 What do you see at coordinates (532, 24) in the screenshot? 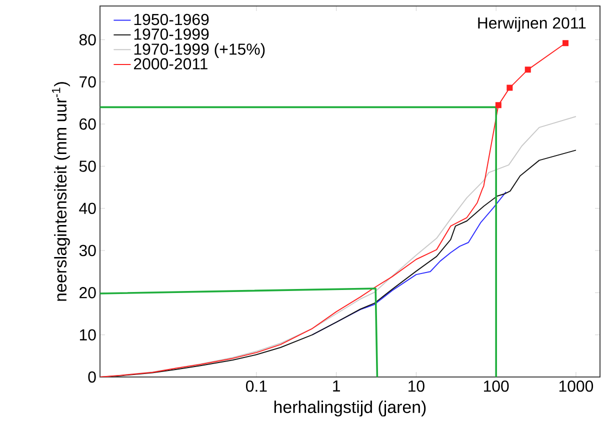
I see `text: Herwijnen 2011` at bounding box center [532, 24].